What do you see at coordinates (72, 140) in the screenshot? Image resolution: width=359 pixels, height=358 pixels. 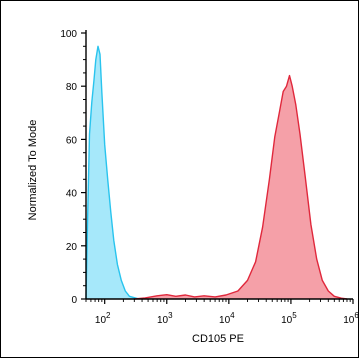 I see `y-tick-label-60: 60` at bounding box center [72, 140].